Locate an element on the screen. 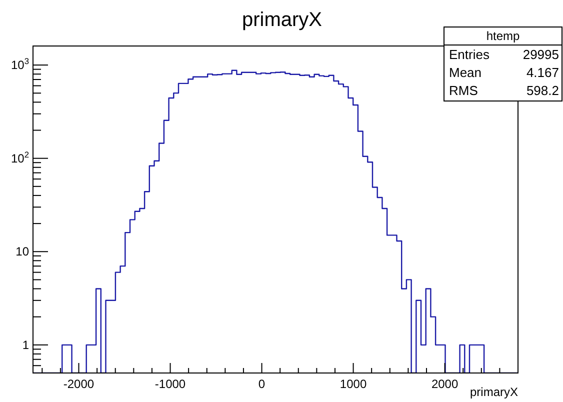 This screenshot has width=563, height=402. x-tick-label: -1000 is located at coordinates (170, 384).